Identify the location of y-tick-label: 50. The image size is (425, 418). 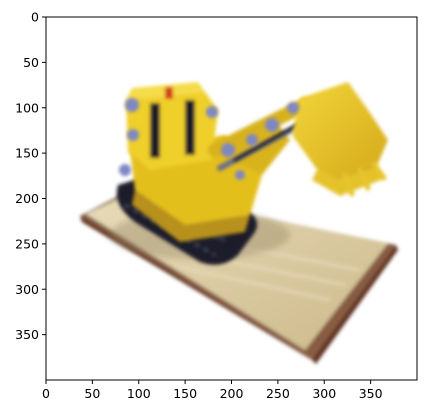
(31, 62).